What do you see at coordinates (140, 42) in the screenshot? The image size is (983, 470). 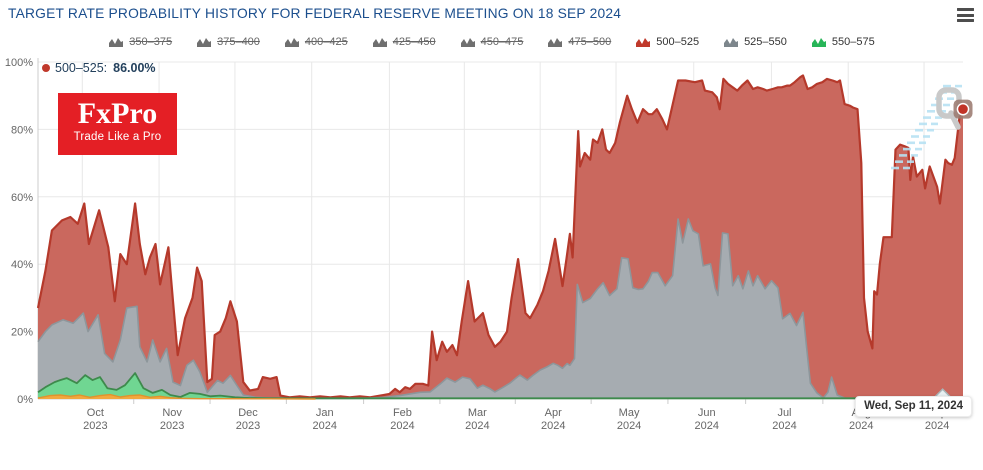 I see `legend-item-350-375: 350–375` at bounding box center [140, 42].